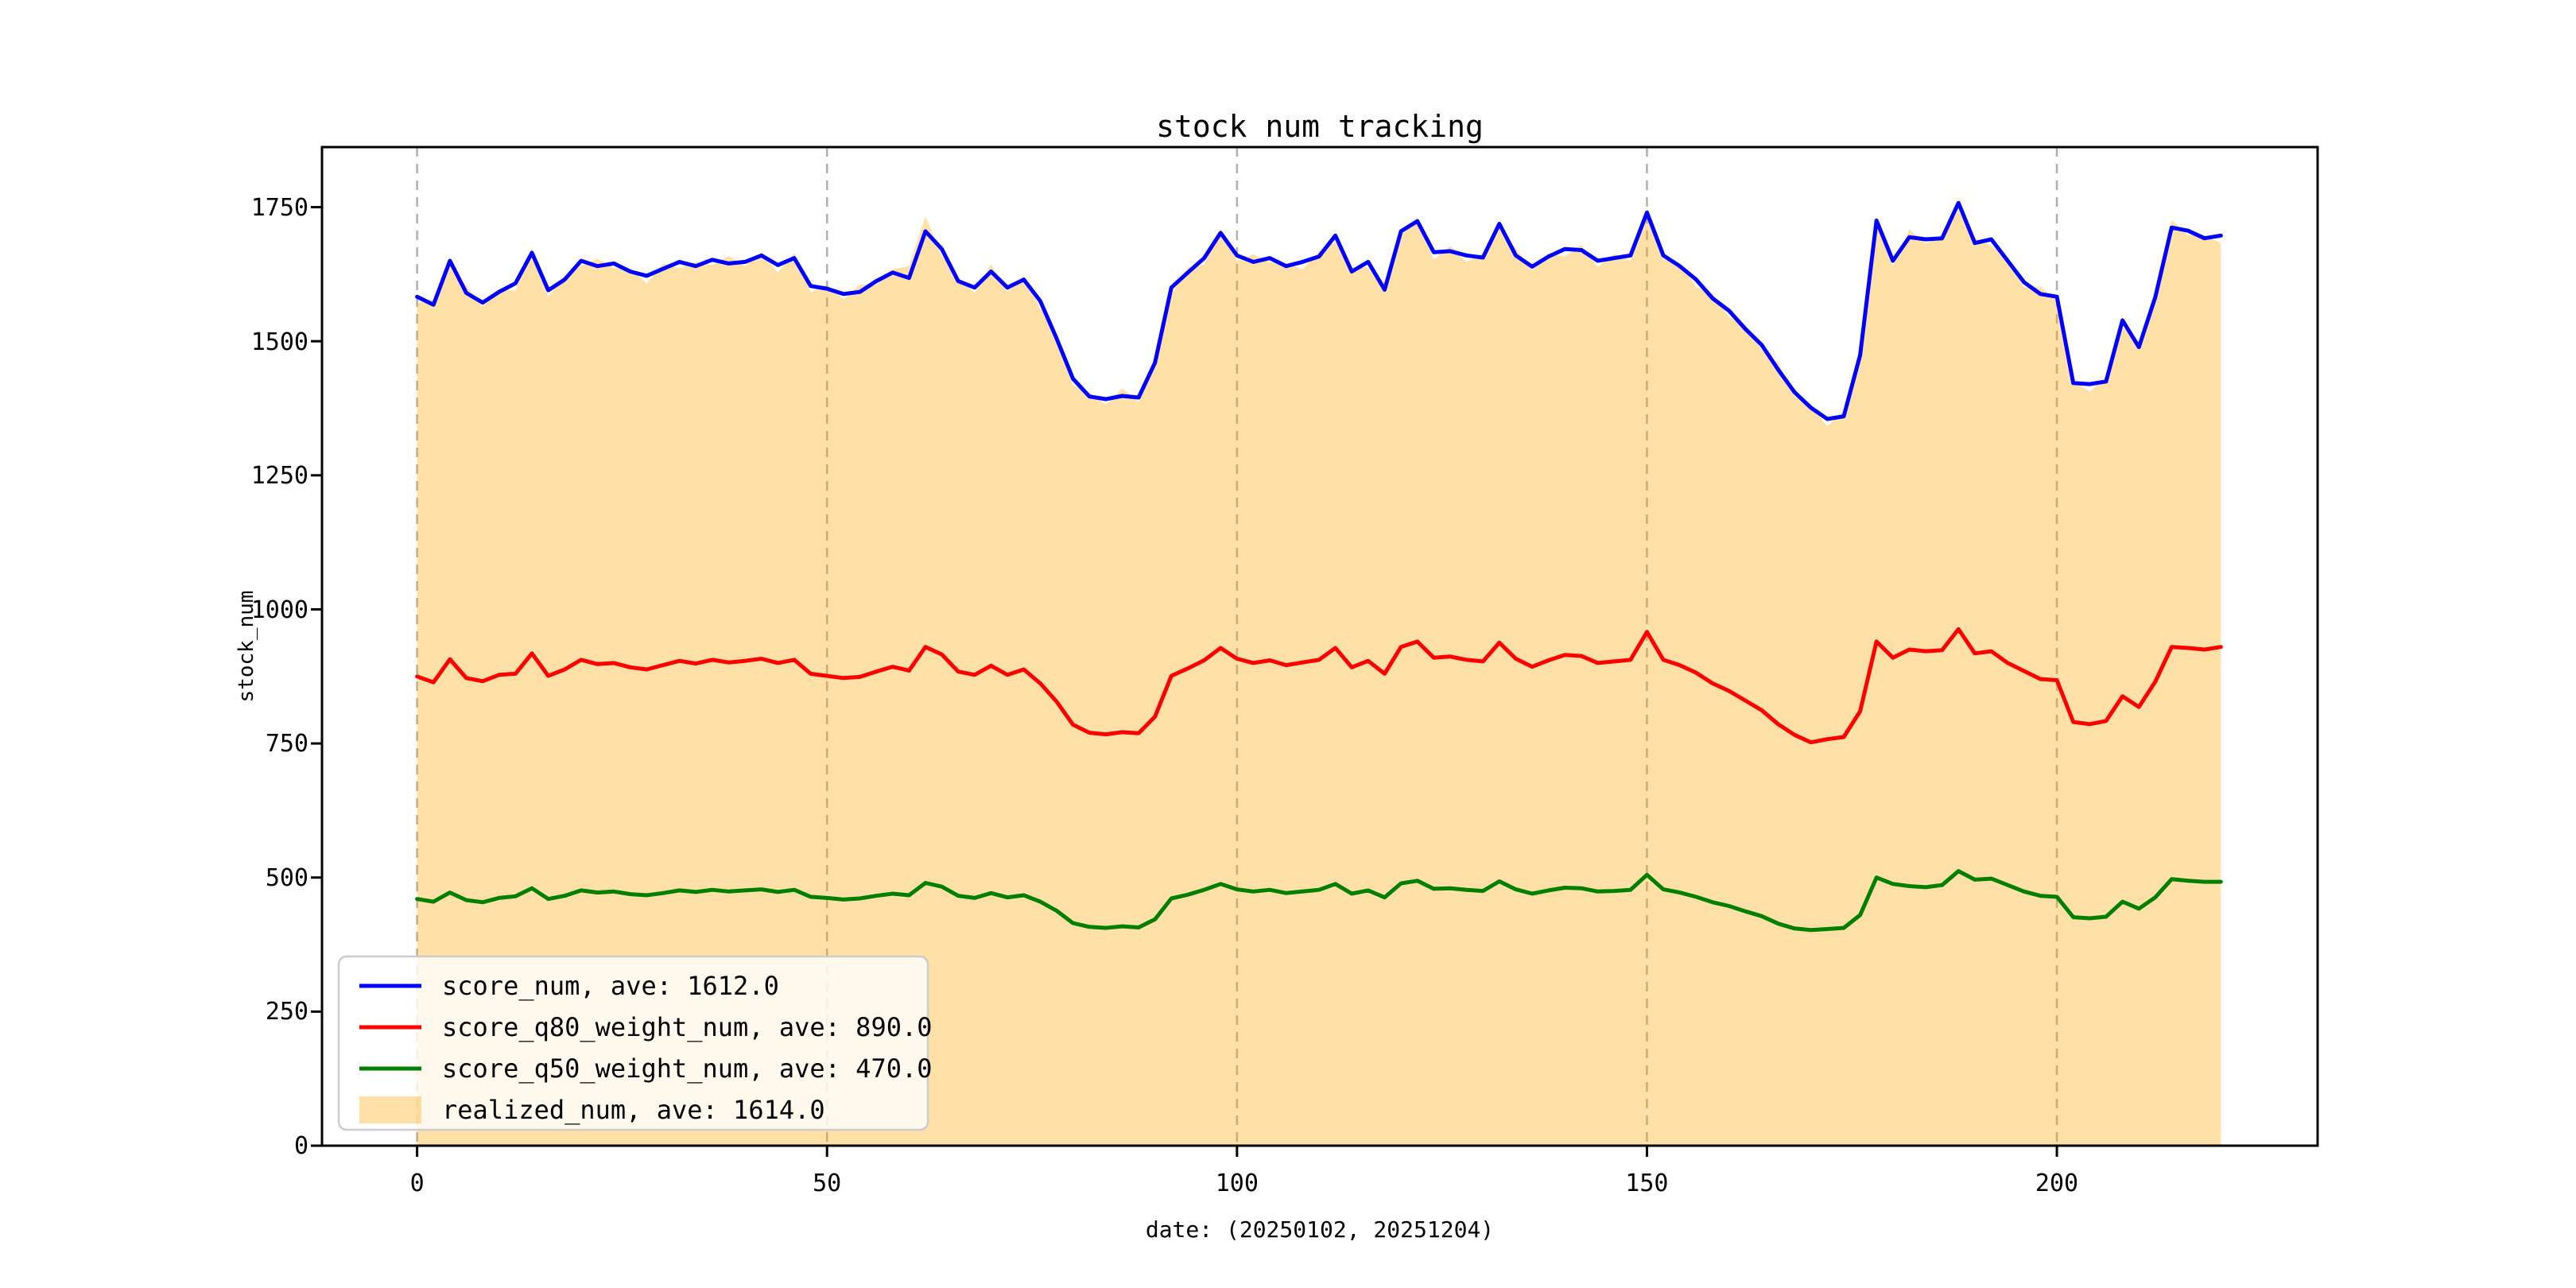 This screenshot has width=2576, height=1288. What do you see at coordinates (280, 208) in the screenshot?
I see `y-tick-label-7: 1750` at bounding box center [280, 208].